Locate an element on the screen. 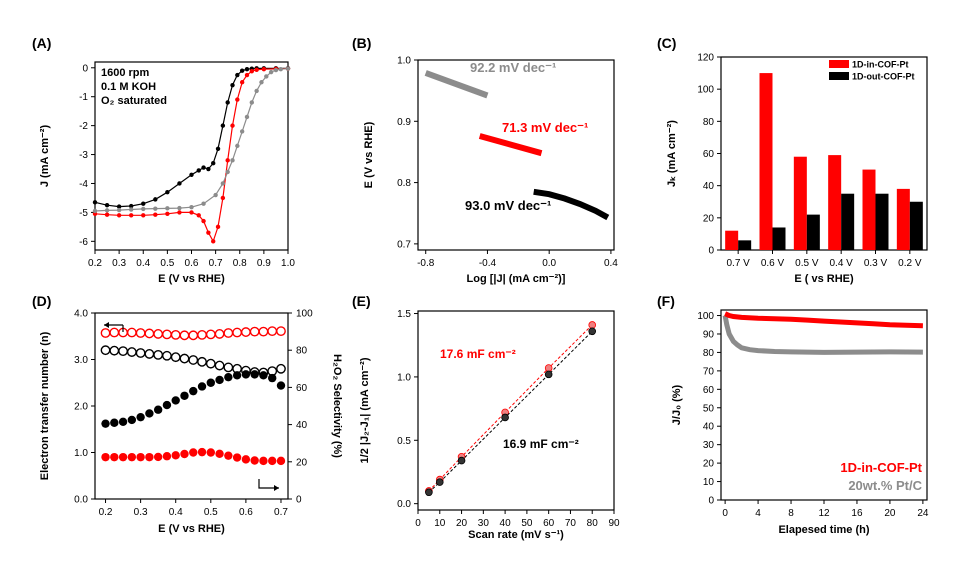  y-tick-label-right: 100 is located at coordinates (304, 314).